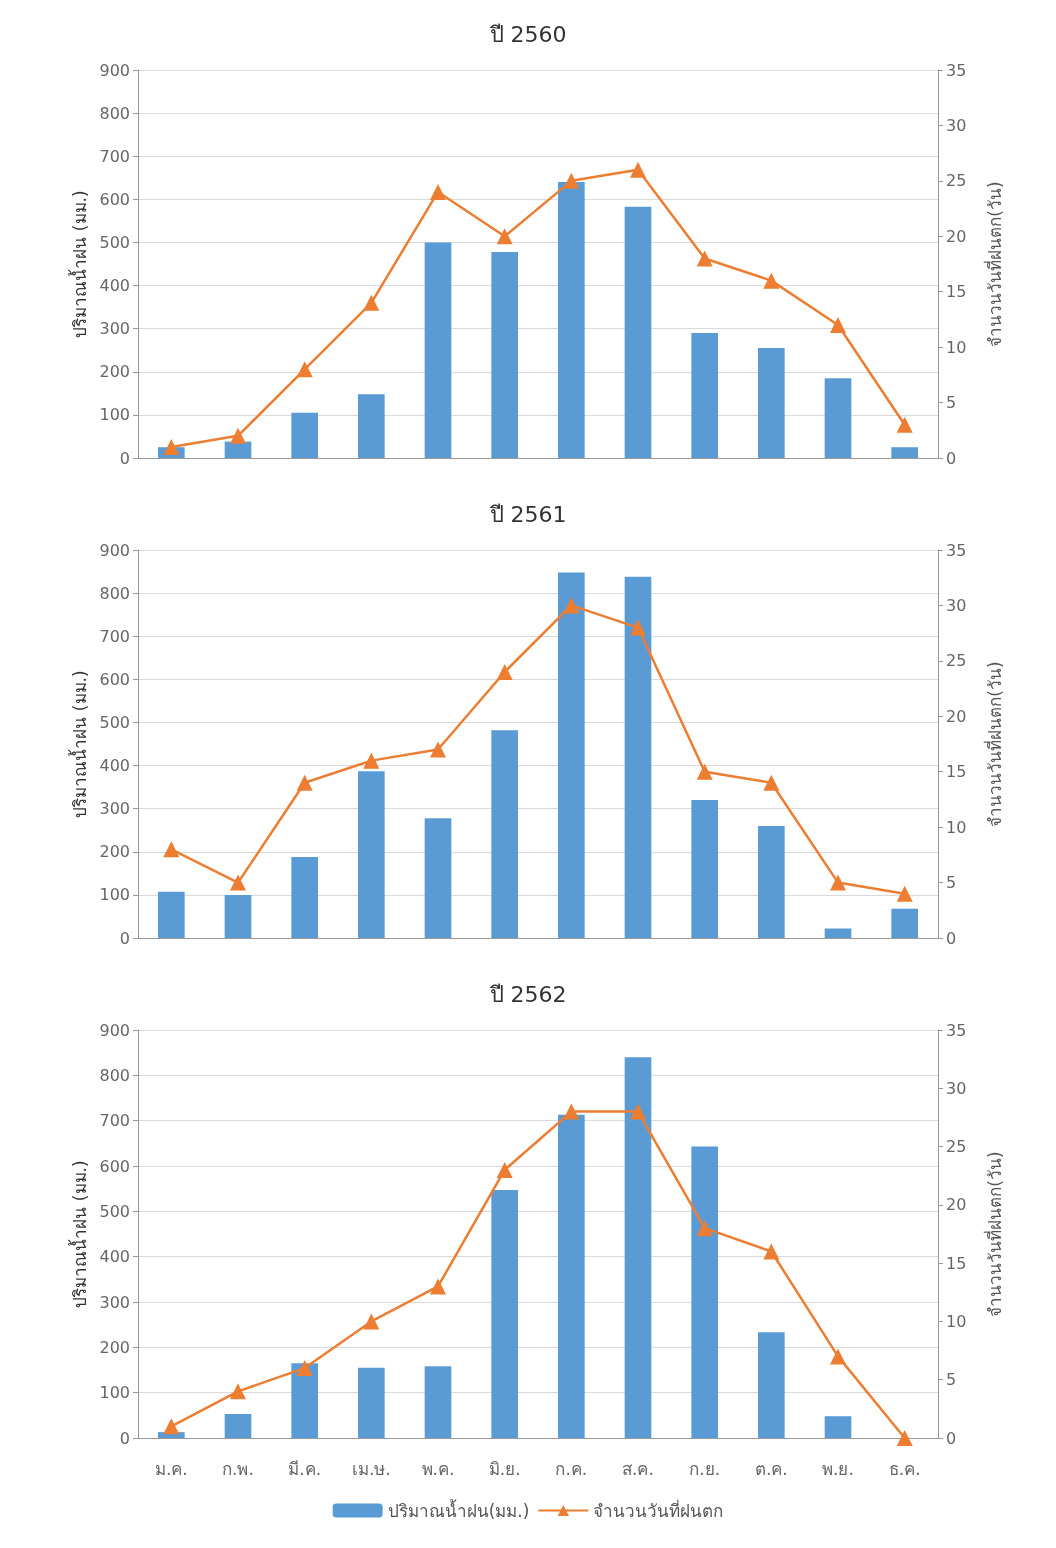 The height and width of the screenshot is (1548, 1056). I want to click on y-tick-label: 300, so click(114, 1302).